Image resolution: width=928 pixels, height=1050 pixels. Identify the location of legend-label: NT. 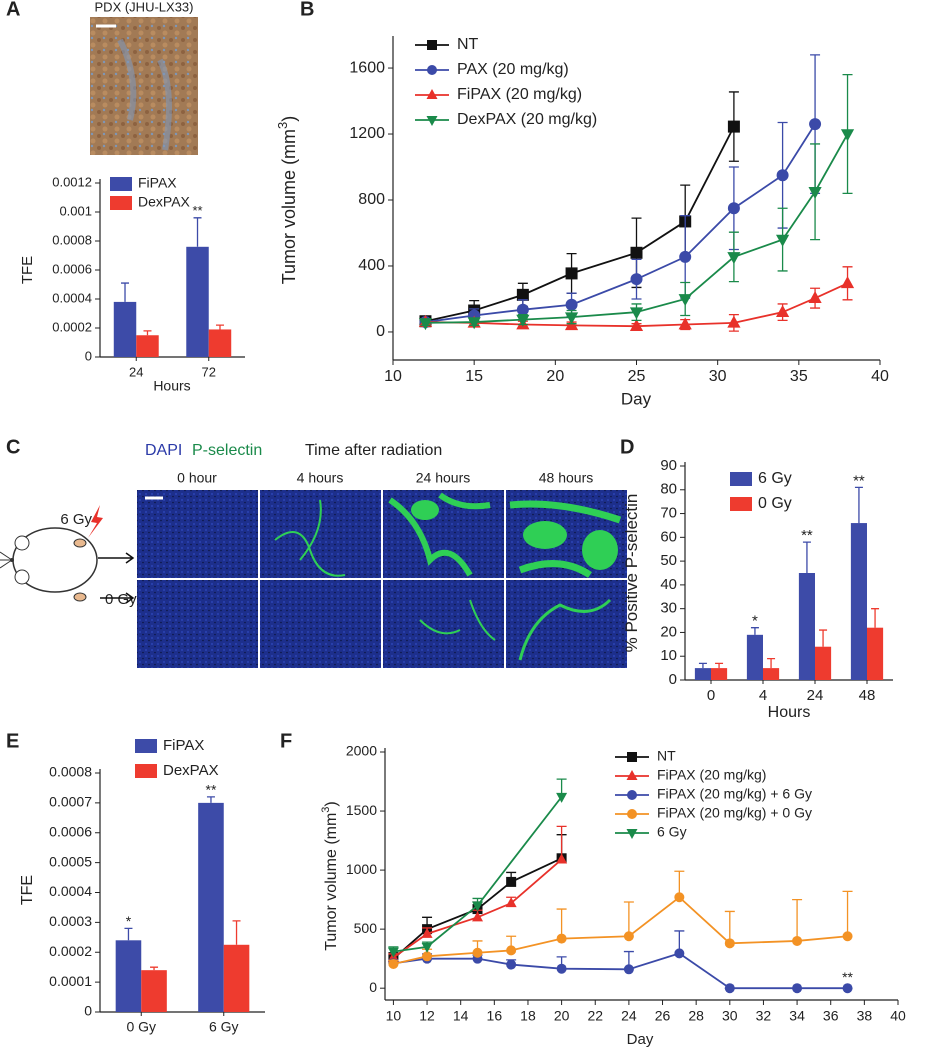
(468, 44).